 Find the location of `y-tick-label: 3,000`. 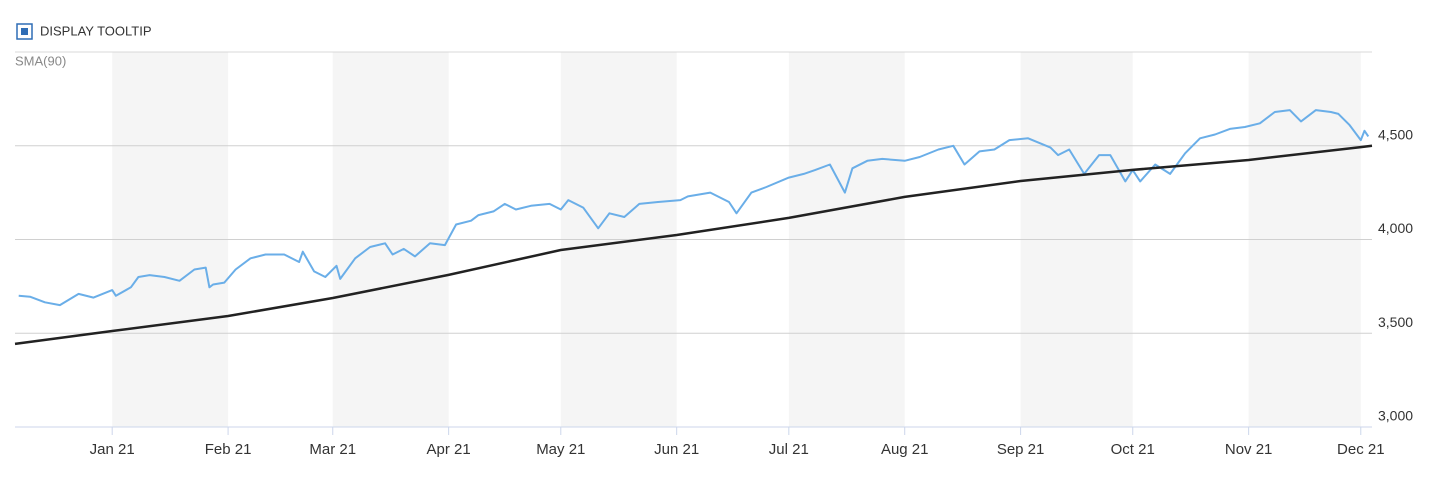

y-tick-label: 3,000 is located at coordinates (1395, 416).